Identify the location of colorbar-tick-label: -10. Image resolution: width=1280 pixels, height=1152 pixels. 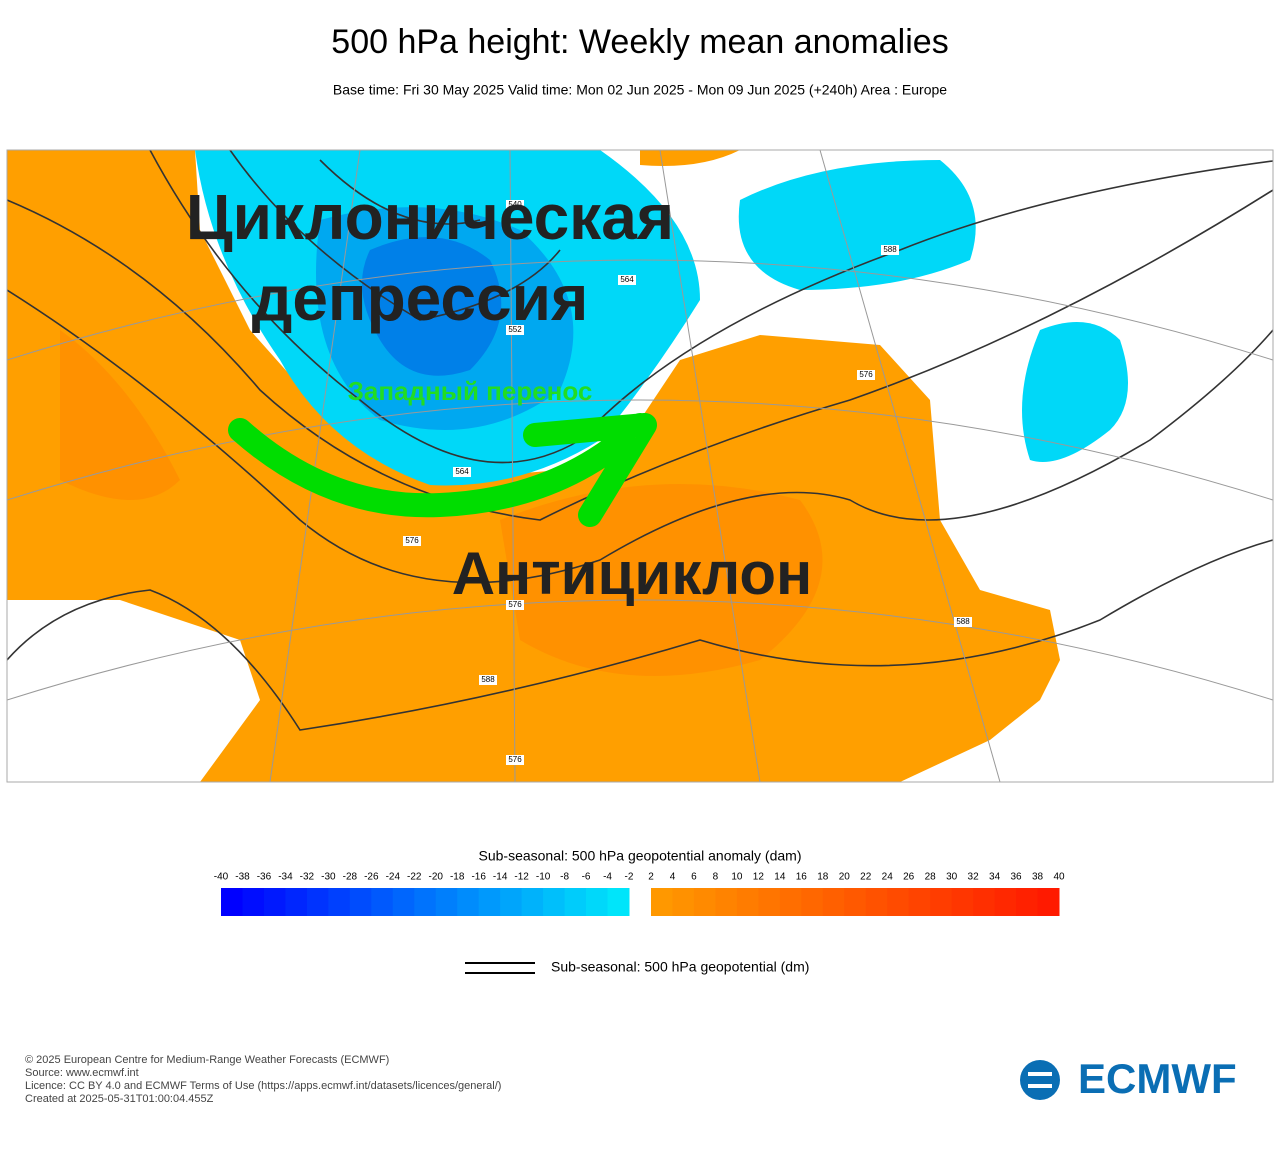
(543, 877).